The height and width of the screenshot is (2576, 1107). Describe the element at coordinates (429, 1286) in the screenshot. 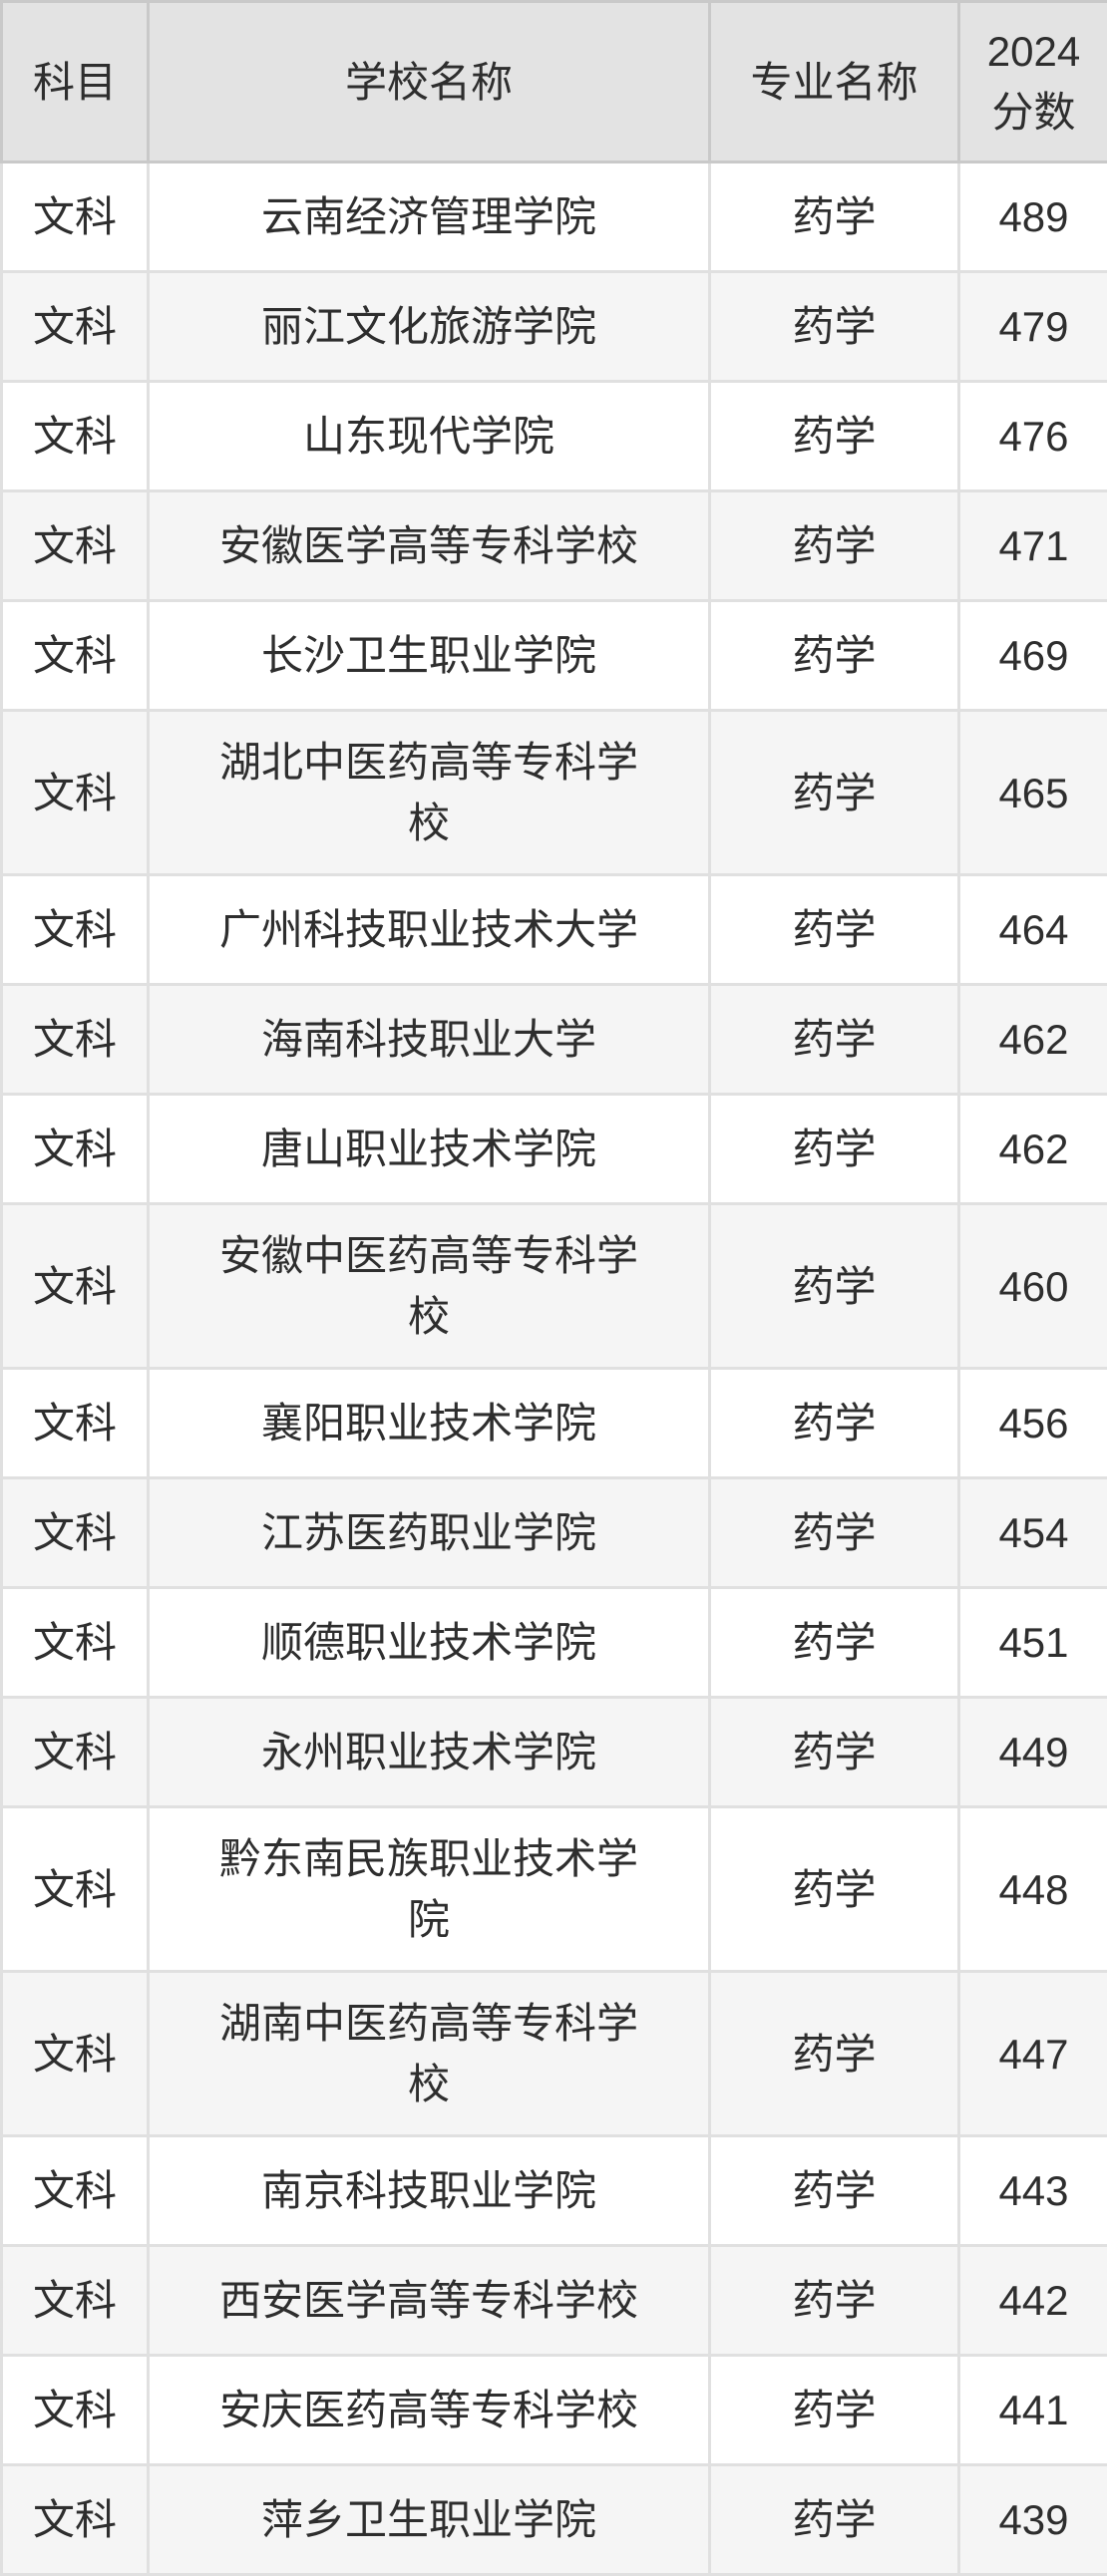

I see `school-cell: 安徽中医药高等专科学校` at that location.